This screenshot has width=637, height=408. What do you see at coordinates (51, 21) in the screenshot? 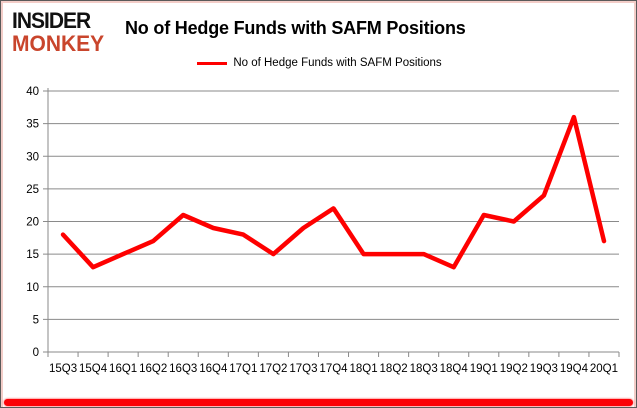
I see `logo-word-insider: INSIDER` at bounding box center [51, 21].